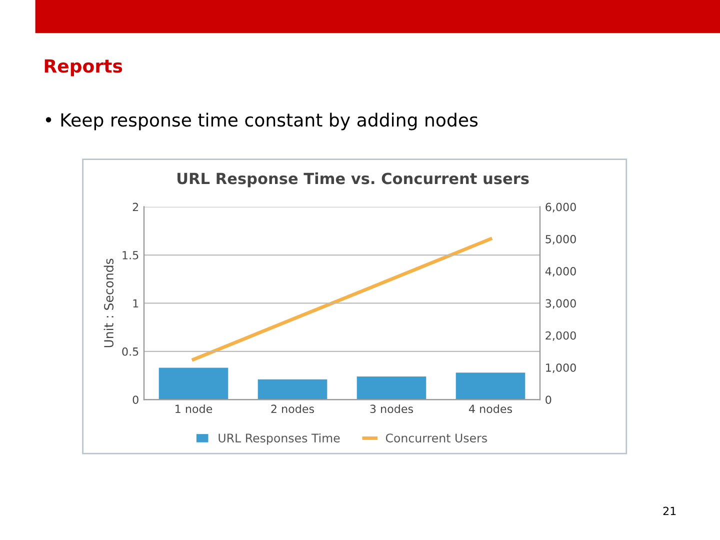  I want to click on y2-tick-label: 4,000, so click(560, 272).